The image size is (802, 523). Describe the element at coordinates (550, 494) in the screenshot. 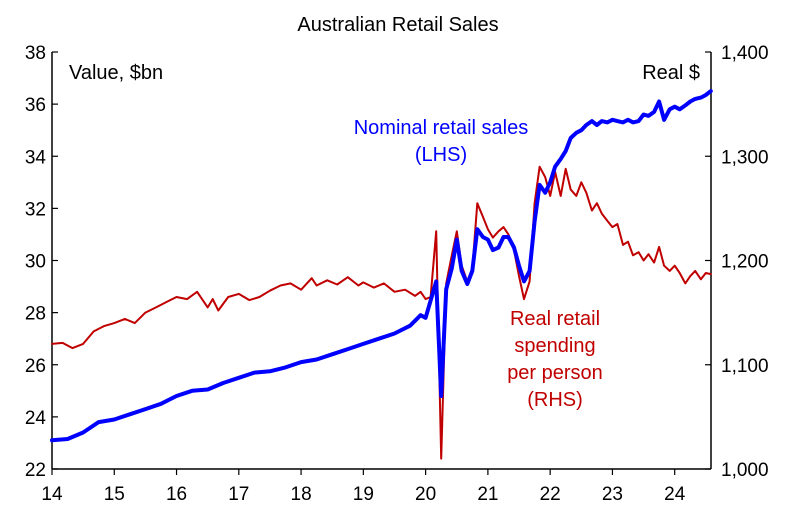

I see `x-tick-label: 22` at that location.